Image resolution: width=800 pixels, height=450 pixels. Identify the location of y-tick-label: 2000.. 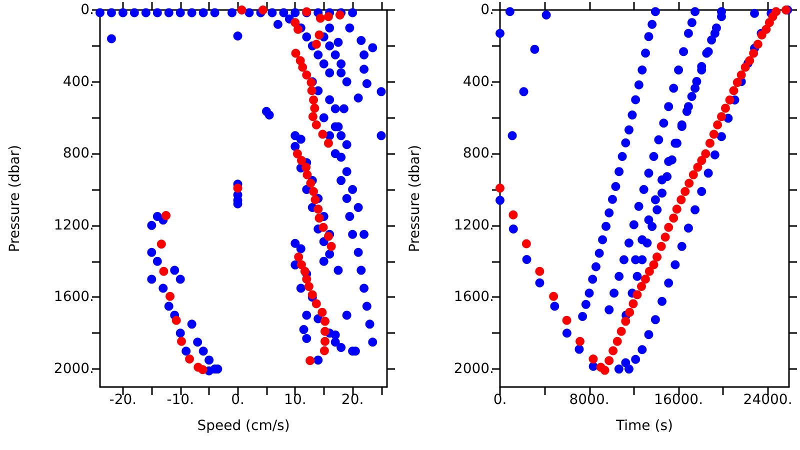
(474, 369).